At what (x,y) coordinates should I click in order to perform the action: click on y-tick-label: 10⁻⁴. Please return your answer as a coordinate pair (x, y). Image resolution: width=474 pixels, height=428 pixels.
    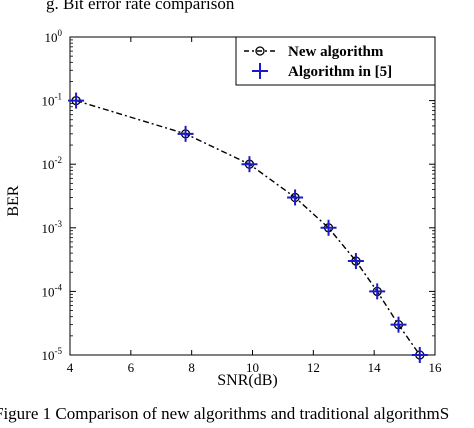
    Looking at the image, I should click on (52, 290).